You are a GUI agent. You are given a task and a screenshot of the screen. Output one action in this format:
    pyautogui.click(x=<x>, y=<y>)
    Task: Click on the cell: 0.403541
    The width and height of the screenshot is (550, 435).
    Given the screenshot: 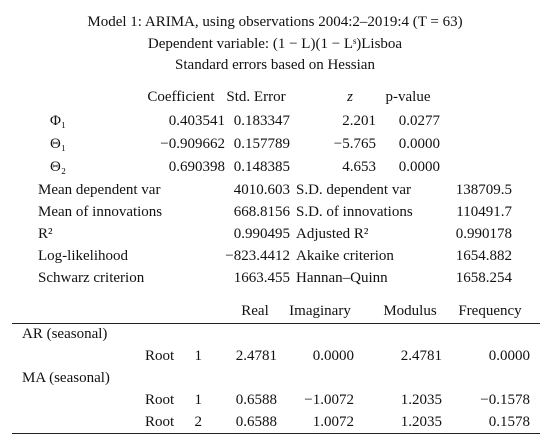 What is the action you would take?
    pyautogui.click(x=196, y=121)
    